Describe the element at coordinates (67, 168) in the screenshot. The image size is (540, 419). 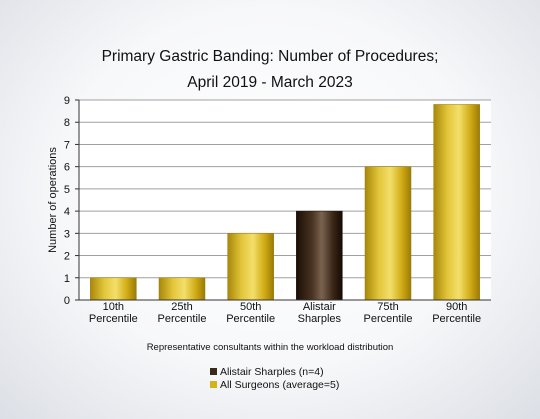
I see `y-tick-label: 6` at that location.